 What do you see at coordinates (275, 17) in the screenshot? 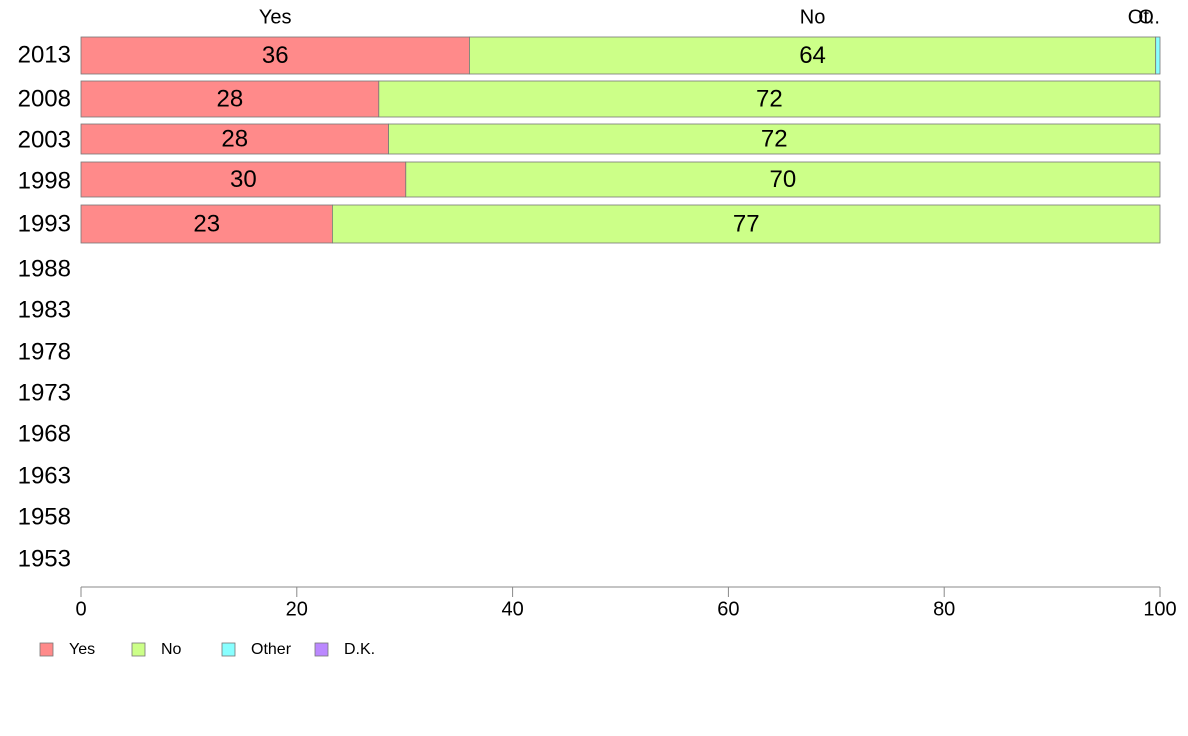
I see `segment-top-label: Yes` at bounding box center [275, 17].